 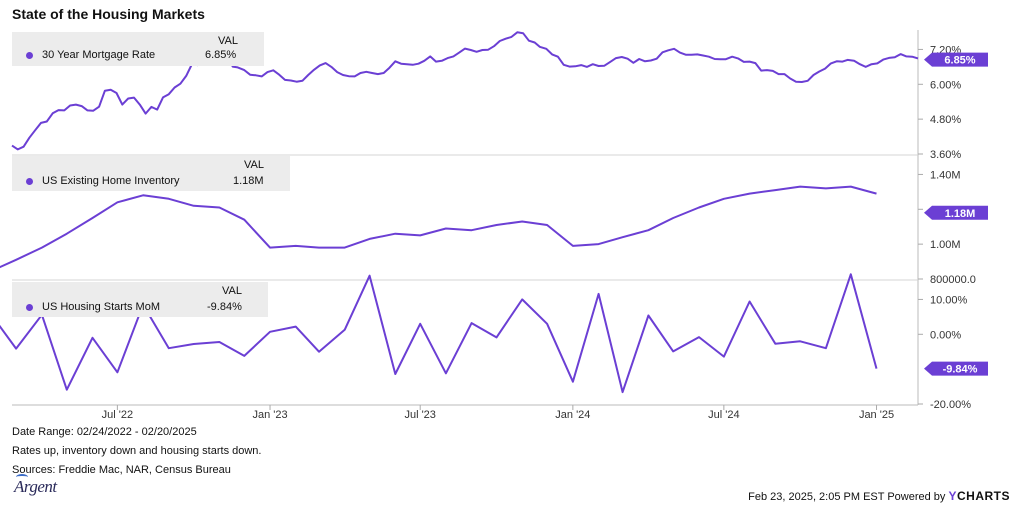 What do you see at coordinates (876, 415) in the screenshot?
I see `x-tick-label: Jan '25` at bounding box center [876, 415].